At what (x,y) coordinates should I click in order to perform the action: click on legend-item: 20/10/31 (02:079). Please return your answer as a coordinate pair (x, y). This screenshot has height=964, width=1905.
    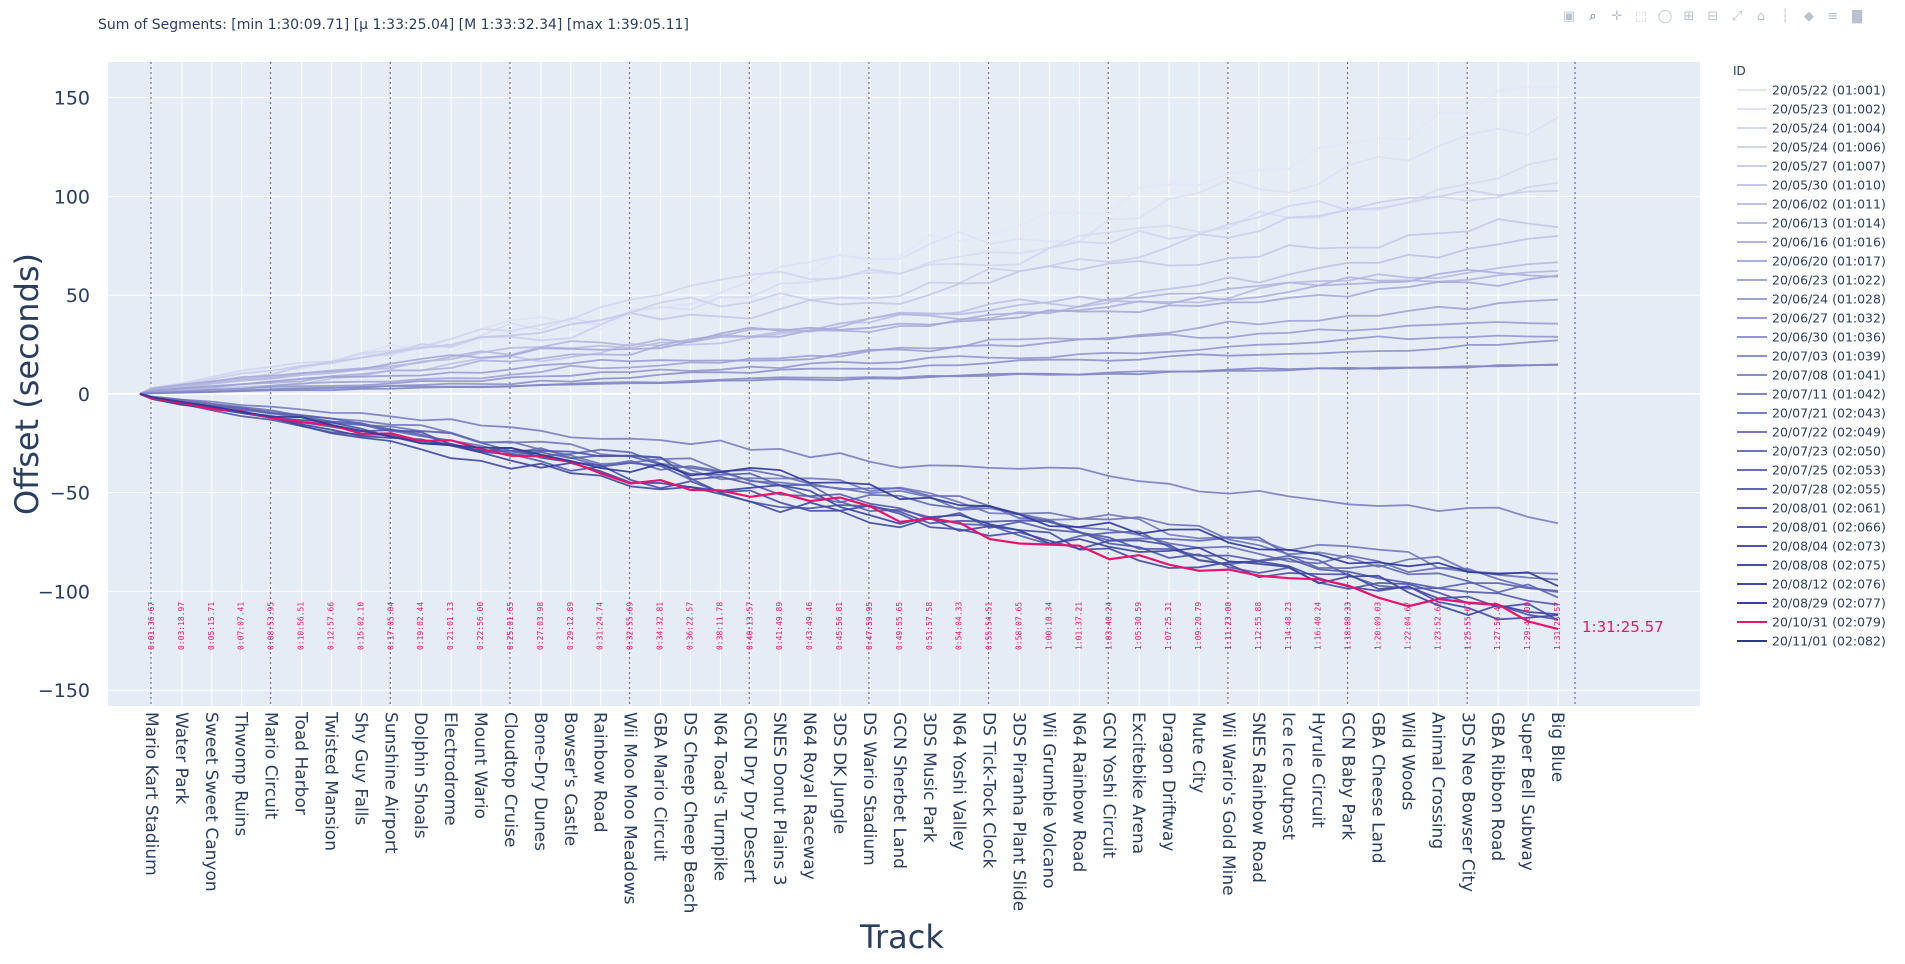
    Looking at the image, I should click on (1811, 622).